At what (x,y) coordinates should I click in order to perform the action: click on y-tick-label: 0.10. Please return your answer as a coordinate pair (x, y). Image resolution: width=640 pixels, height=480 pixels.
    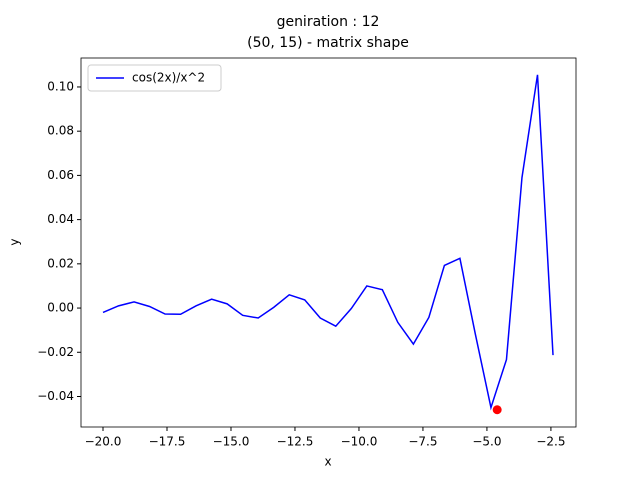
    Looking at the image, I should click on (60, 86).